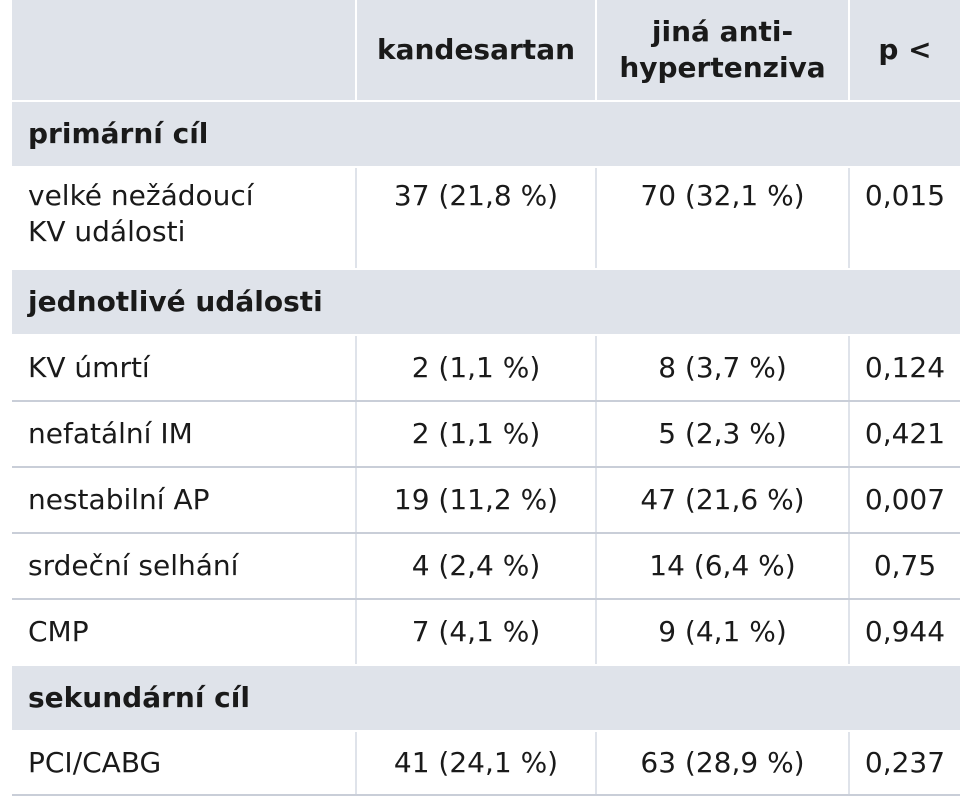 This screenshot has width=970, height=800. What do you see at coordinates (486, 697) in the screenshot?
I see `section-row-secondary-endpoint: sekundární cíl` at bounding box center [486, 697].